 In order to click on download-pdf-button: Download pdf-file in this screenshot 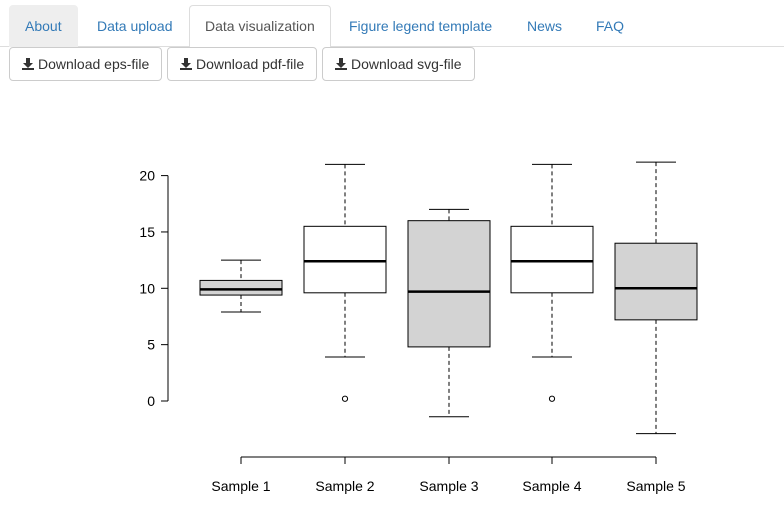, I will do `click(242, 64)`.